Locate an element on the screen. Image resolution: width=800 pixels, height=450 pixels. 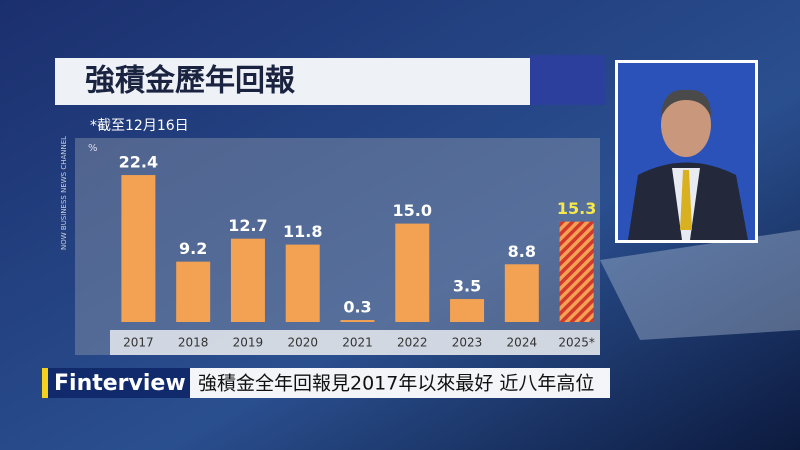
title-box is located at coordinates (292, 81).